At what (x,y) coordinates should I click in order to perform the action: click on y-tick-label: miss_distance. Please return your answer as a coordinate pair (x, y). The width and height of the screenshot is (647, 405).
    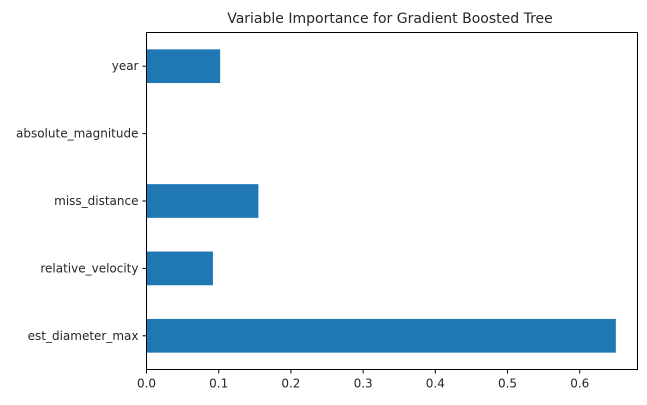
    Looking at the image, I should click on (96, 201).